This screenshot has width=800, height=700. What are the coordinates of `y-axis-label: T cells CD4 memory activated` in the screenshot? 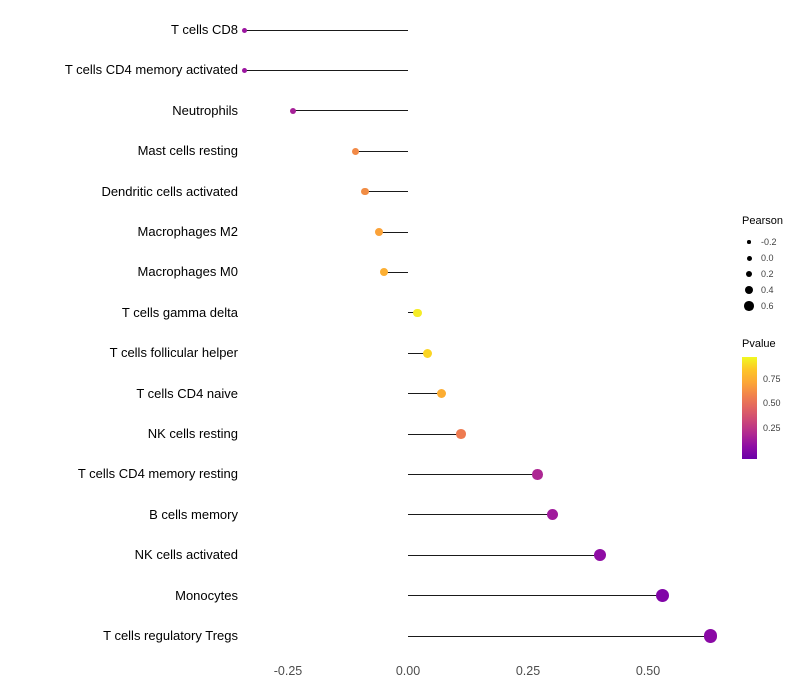 It's located at (151, 70).